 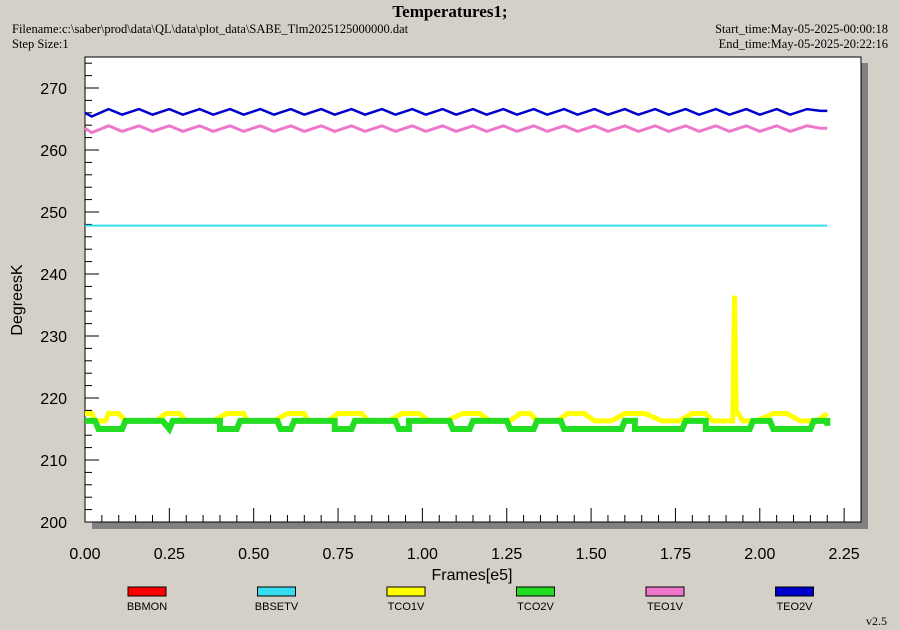 I want to click on y-tick-label: 210, so click(x=53, y=461).